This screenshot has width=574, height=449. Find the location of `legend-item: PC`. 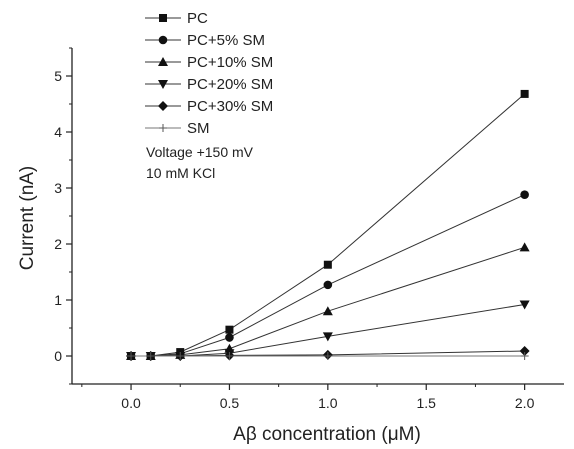

legend-item: PC is located at coordinates (176, 18).